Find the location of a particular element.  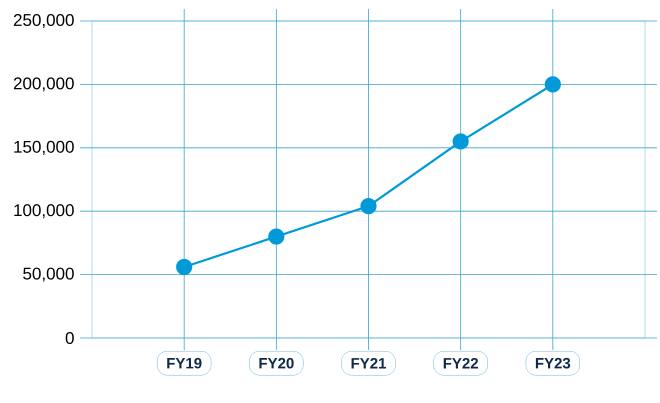

y-tick-label: 200,000 is located at coordinates (44, 84).